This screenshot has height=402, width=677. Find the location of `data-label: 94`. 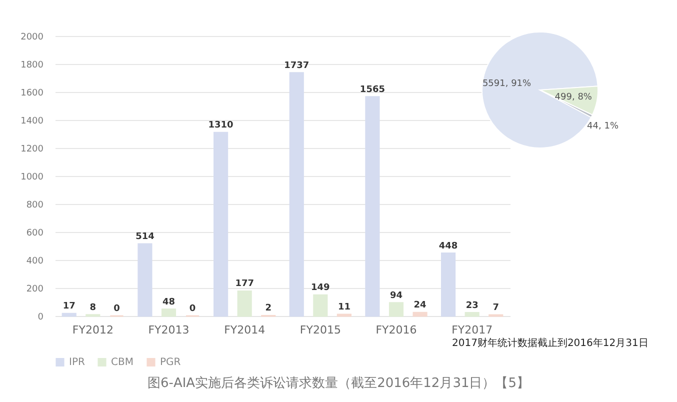

data-label: 94 is located at coordinates (396, 295).